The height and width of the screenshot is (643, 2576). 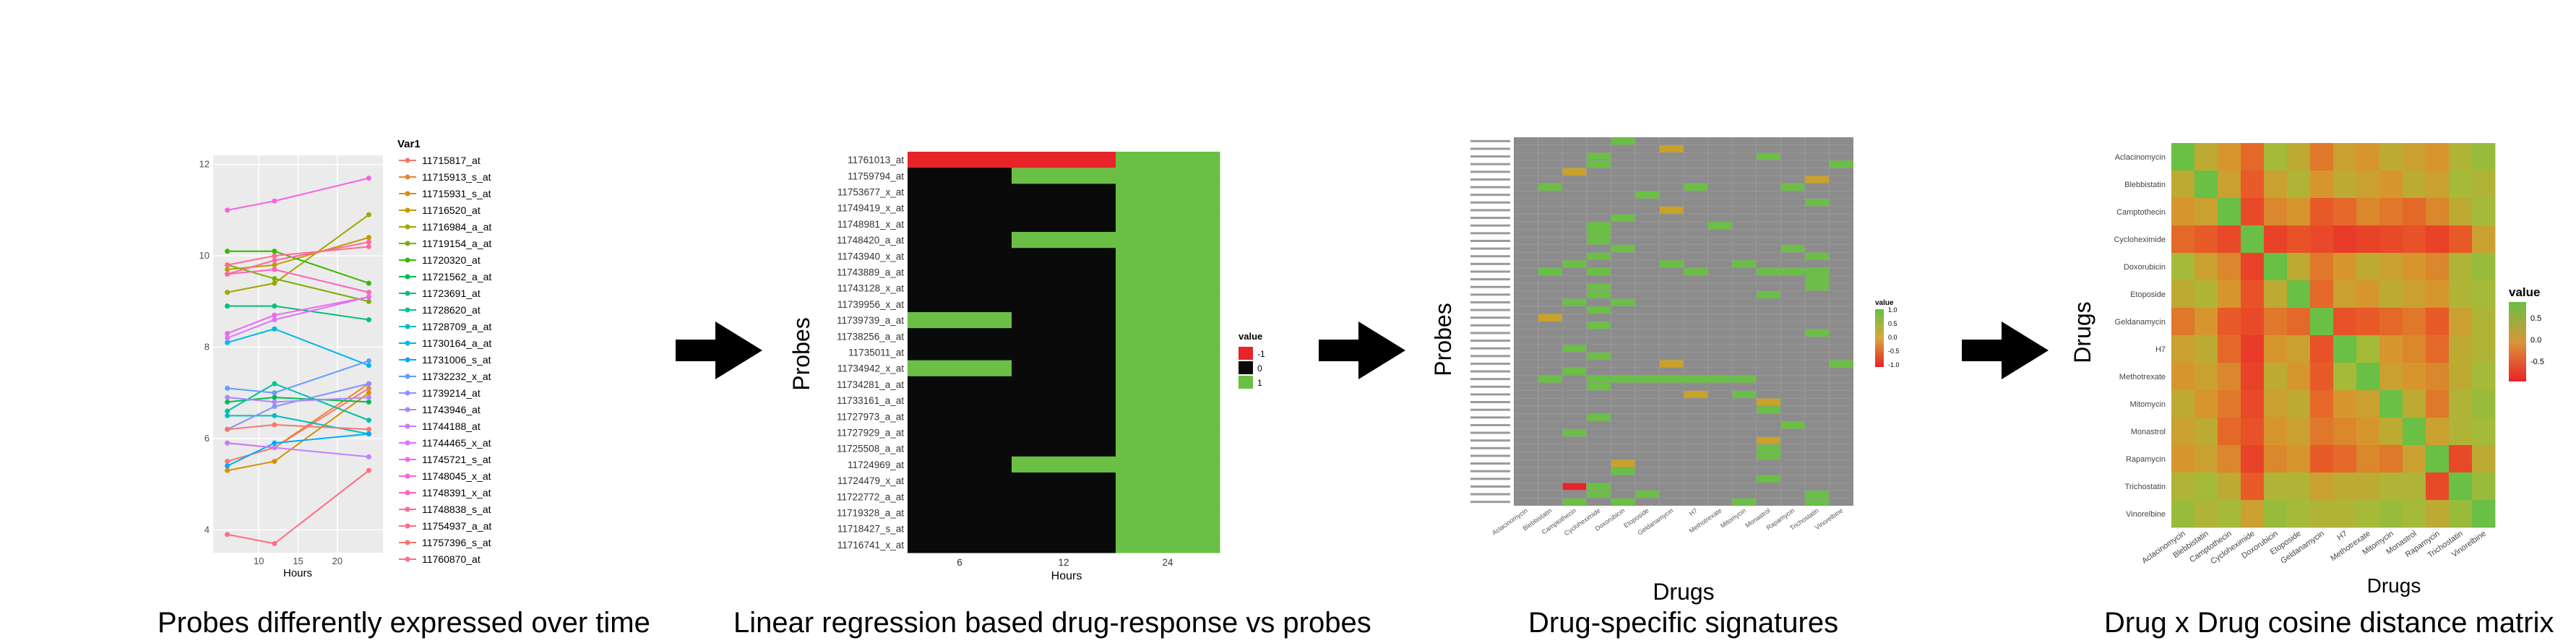 What do you see at coordinates (1892, 310) in the screenshot?
I see `legend-tick-label: 1.0` at bounding box center [1892, 310].